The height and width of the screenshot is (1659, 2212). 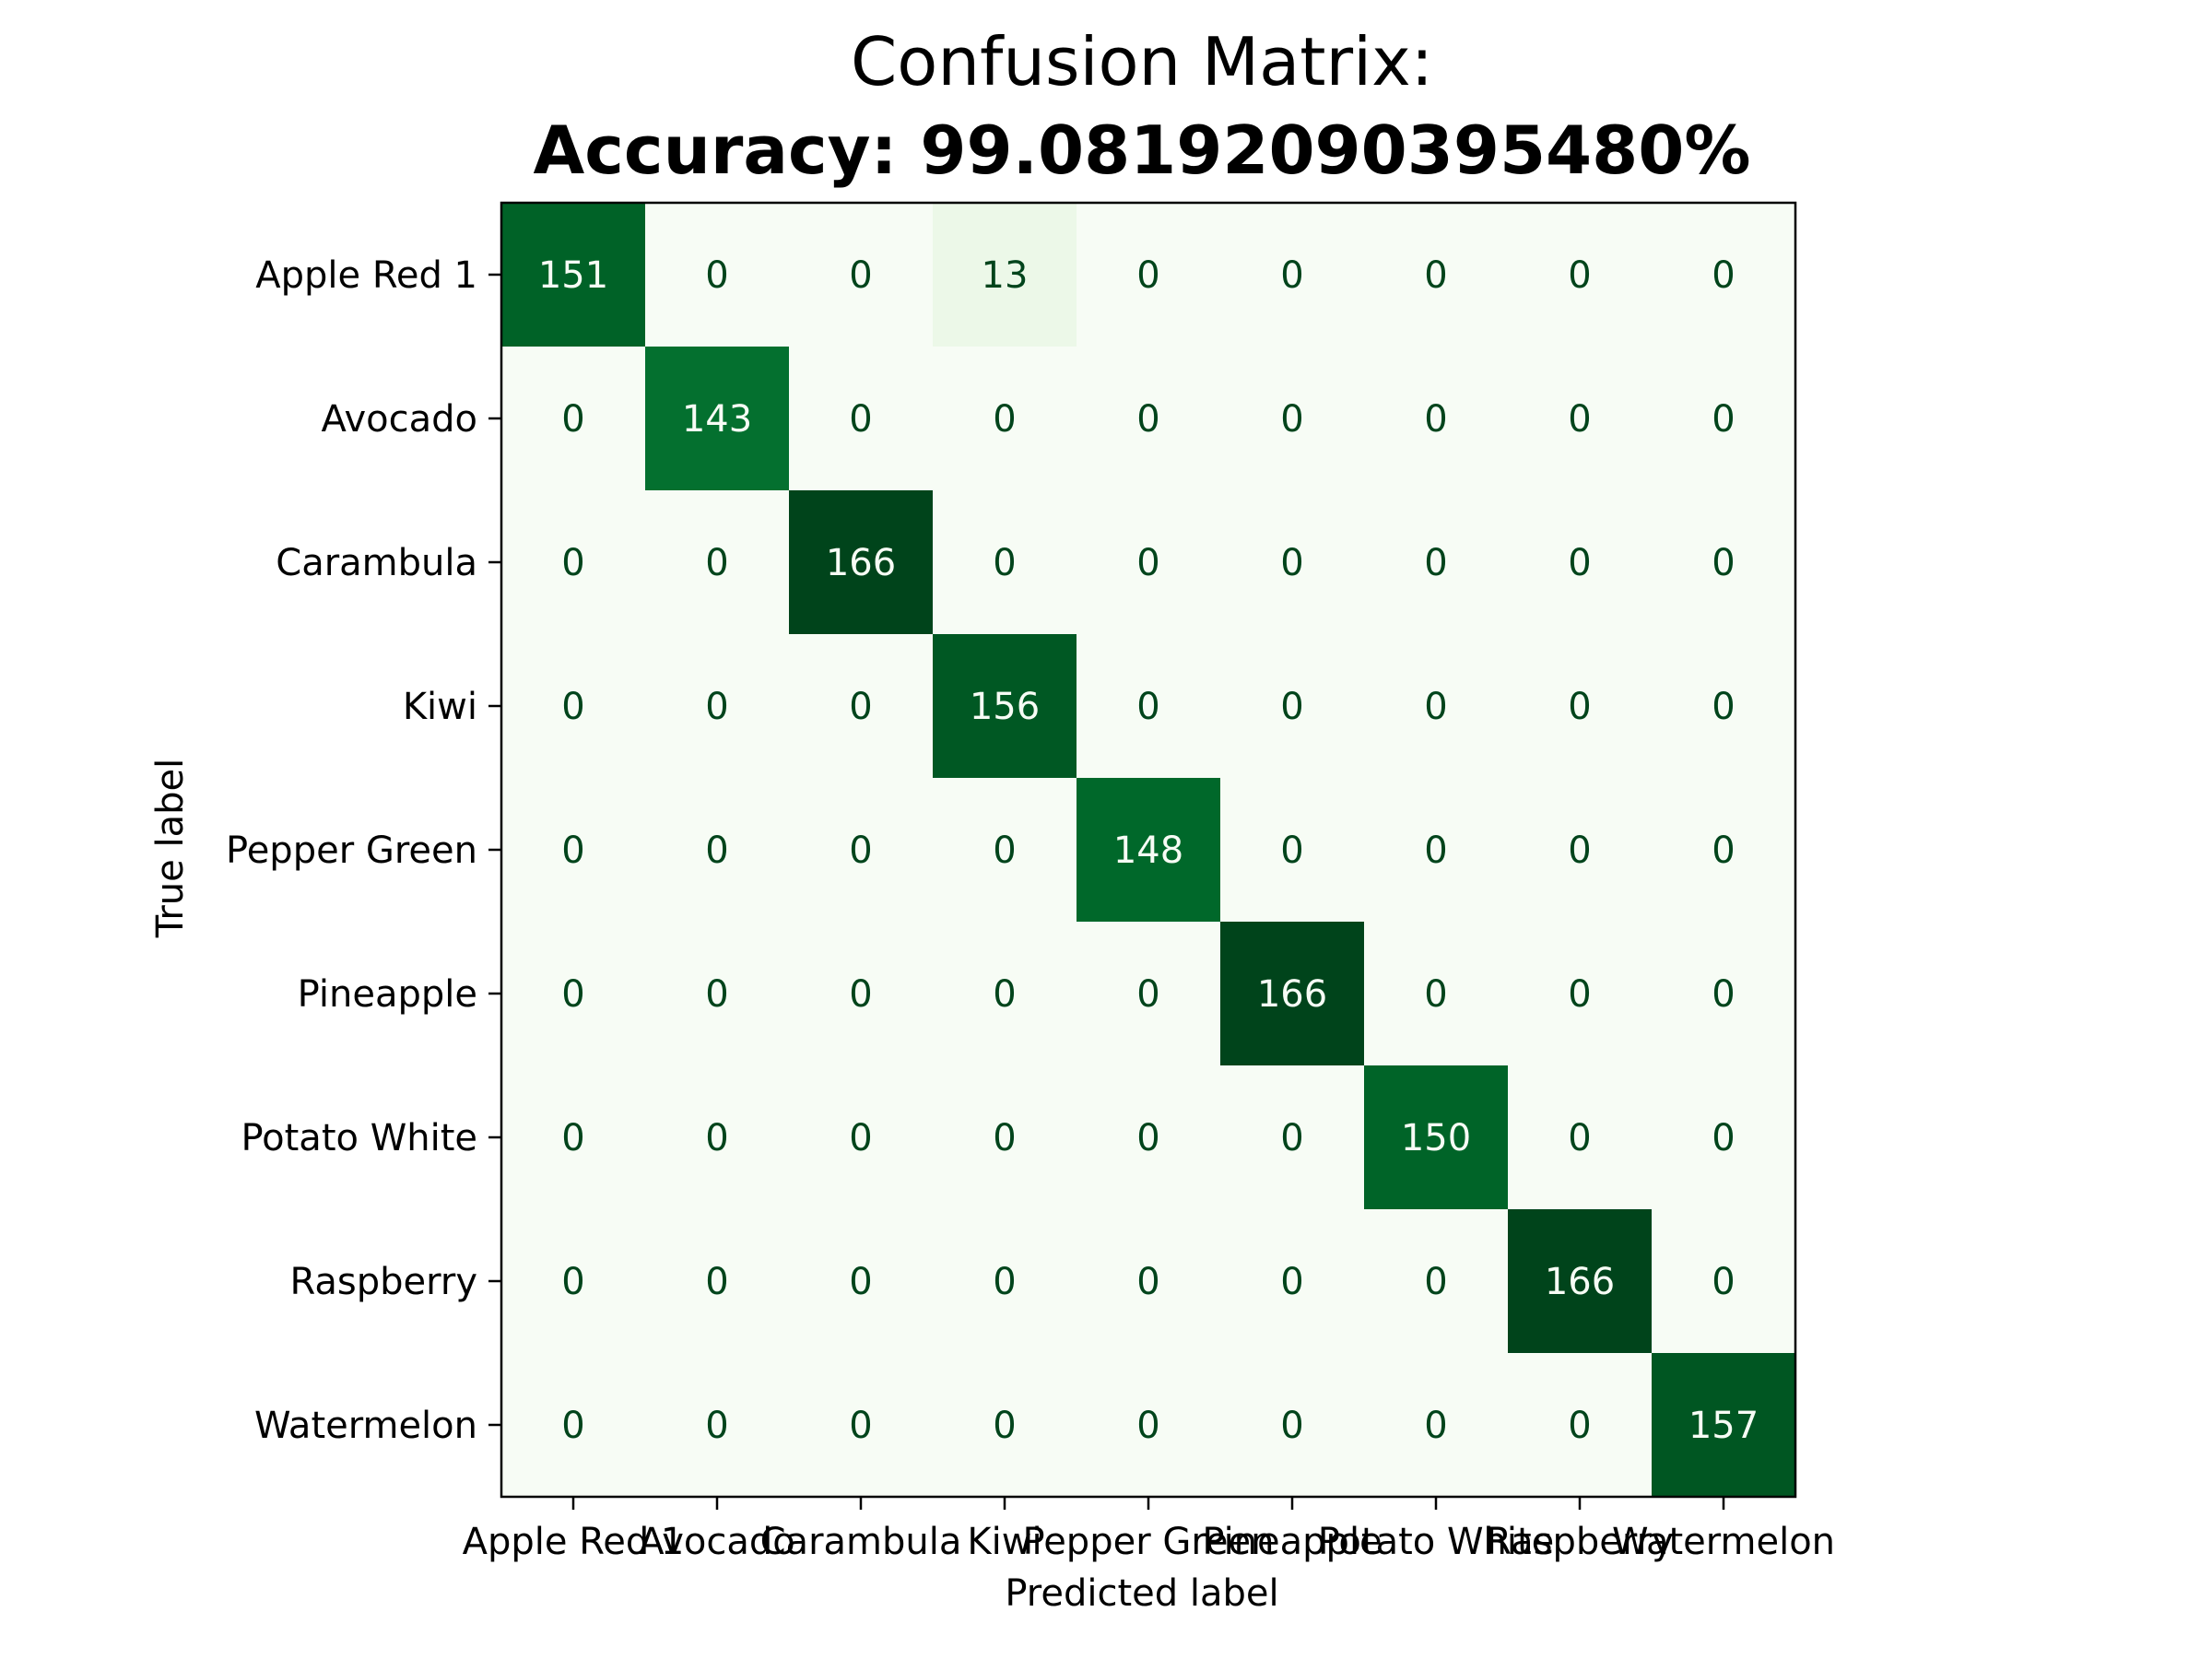 What do you see at coordinates (1004, 1542) in the screenshot?
I see `x-tick-label: Kiwi` at bounding box center [1004, 1542].